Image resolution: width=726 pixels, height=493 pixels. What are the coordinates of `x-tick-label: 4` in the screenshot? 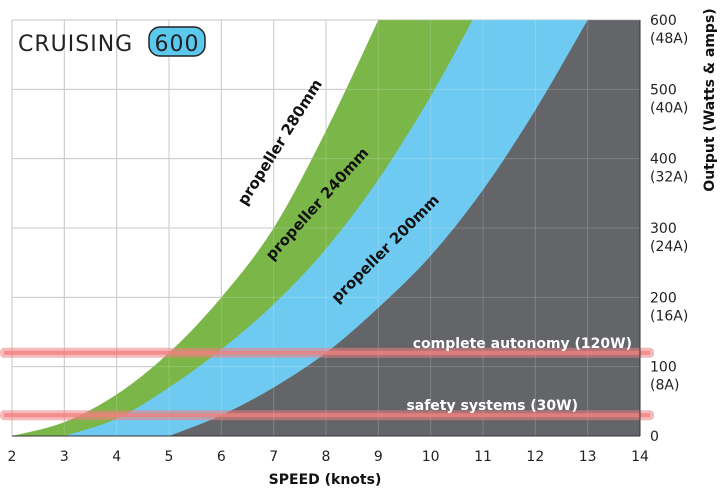 It's located at (116, 457).